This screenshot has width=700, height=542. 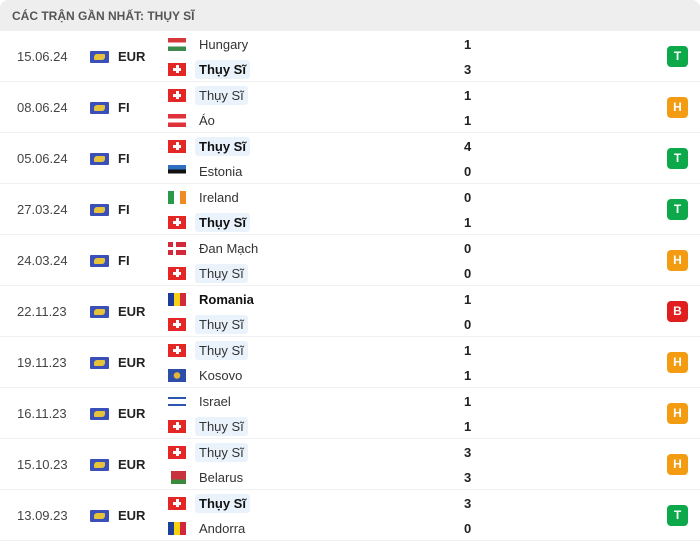 I want to click on match-row: 05.06.24 FI Thụy Sĩ 4 Estonia 0 T, so click(x=350, y=158).